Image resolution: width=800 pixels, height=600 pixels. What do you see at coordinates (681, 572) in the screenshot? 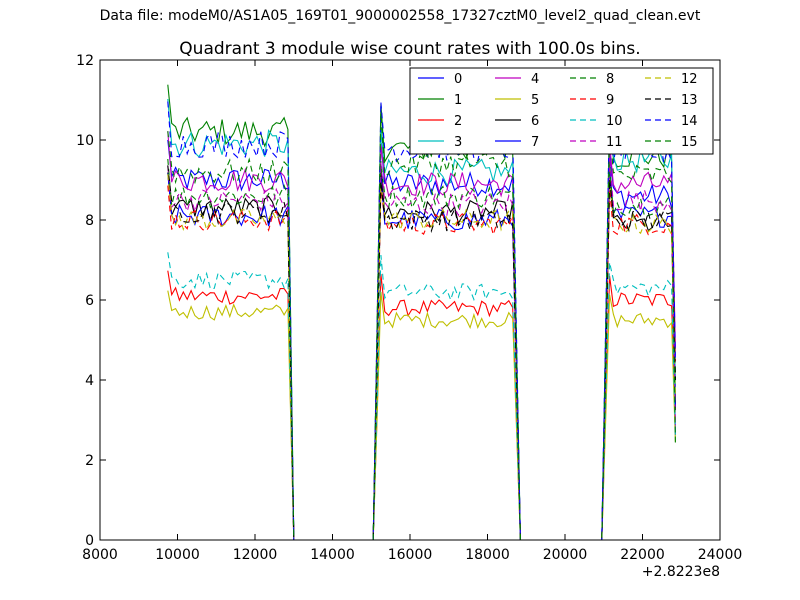
I see `x-offset-label: +2.8223e8` at bounding box center [681, 572].